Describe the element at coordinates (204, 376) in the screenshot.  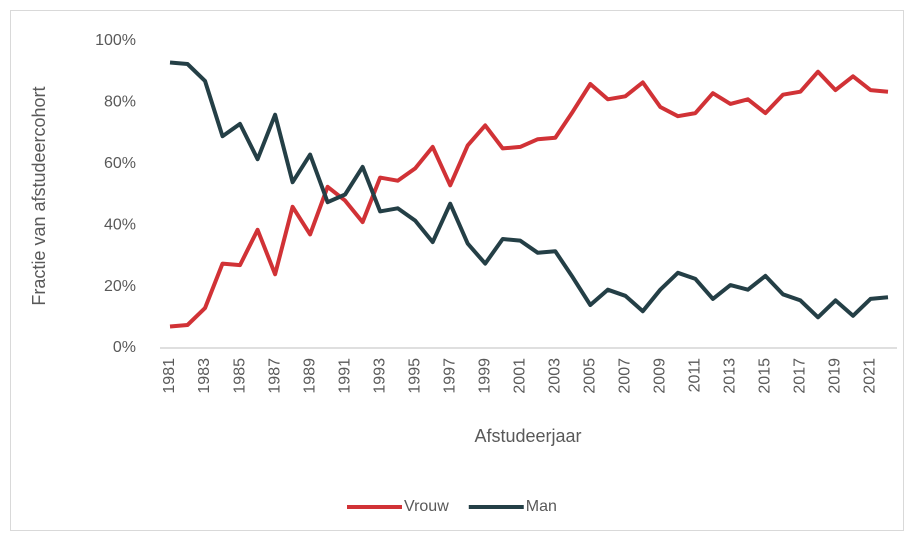
I see `x-tick-label: 1983` at that location.